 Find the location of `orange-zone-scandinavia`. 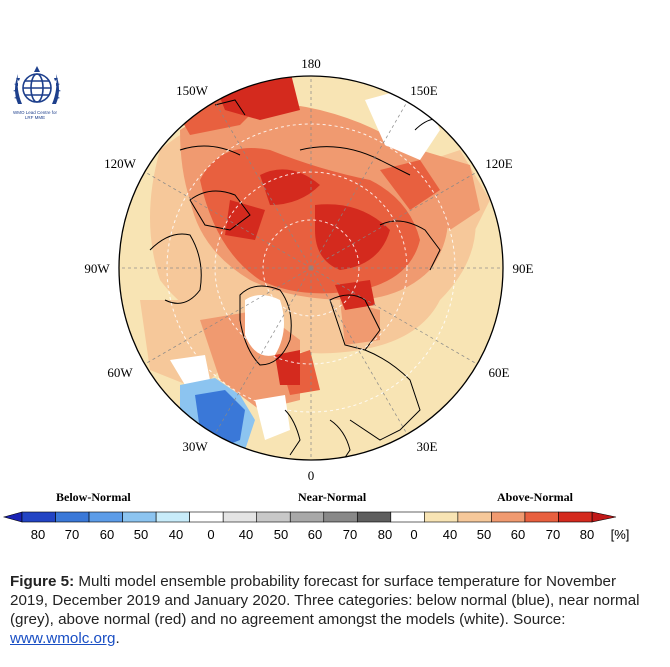

orange-zone-scandinavia is located at coordinates (360, 322).